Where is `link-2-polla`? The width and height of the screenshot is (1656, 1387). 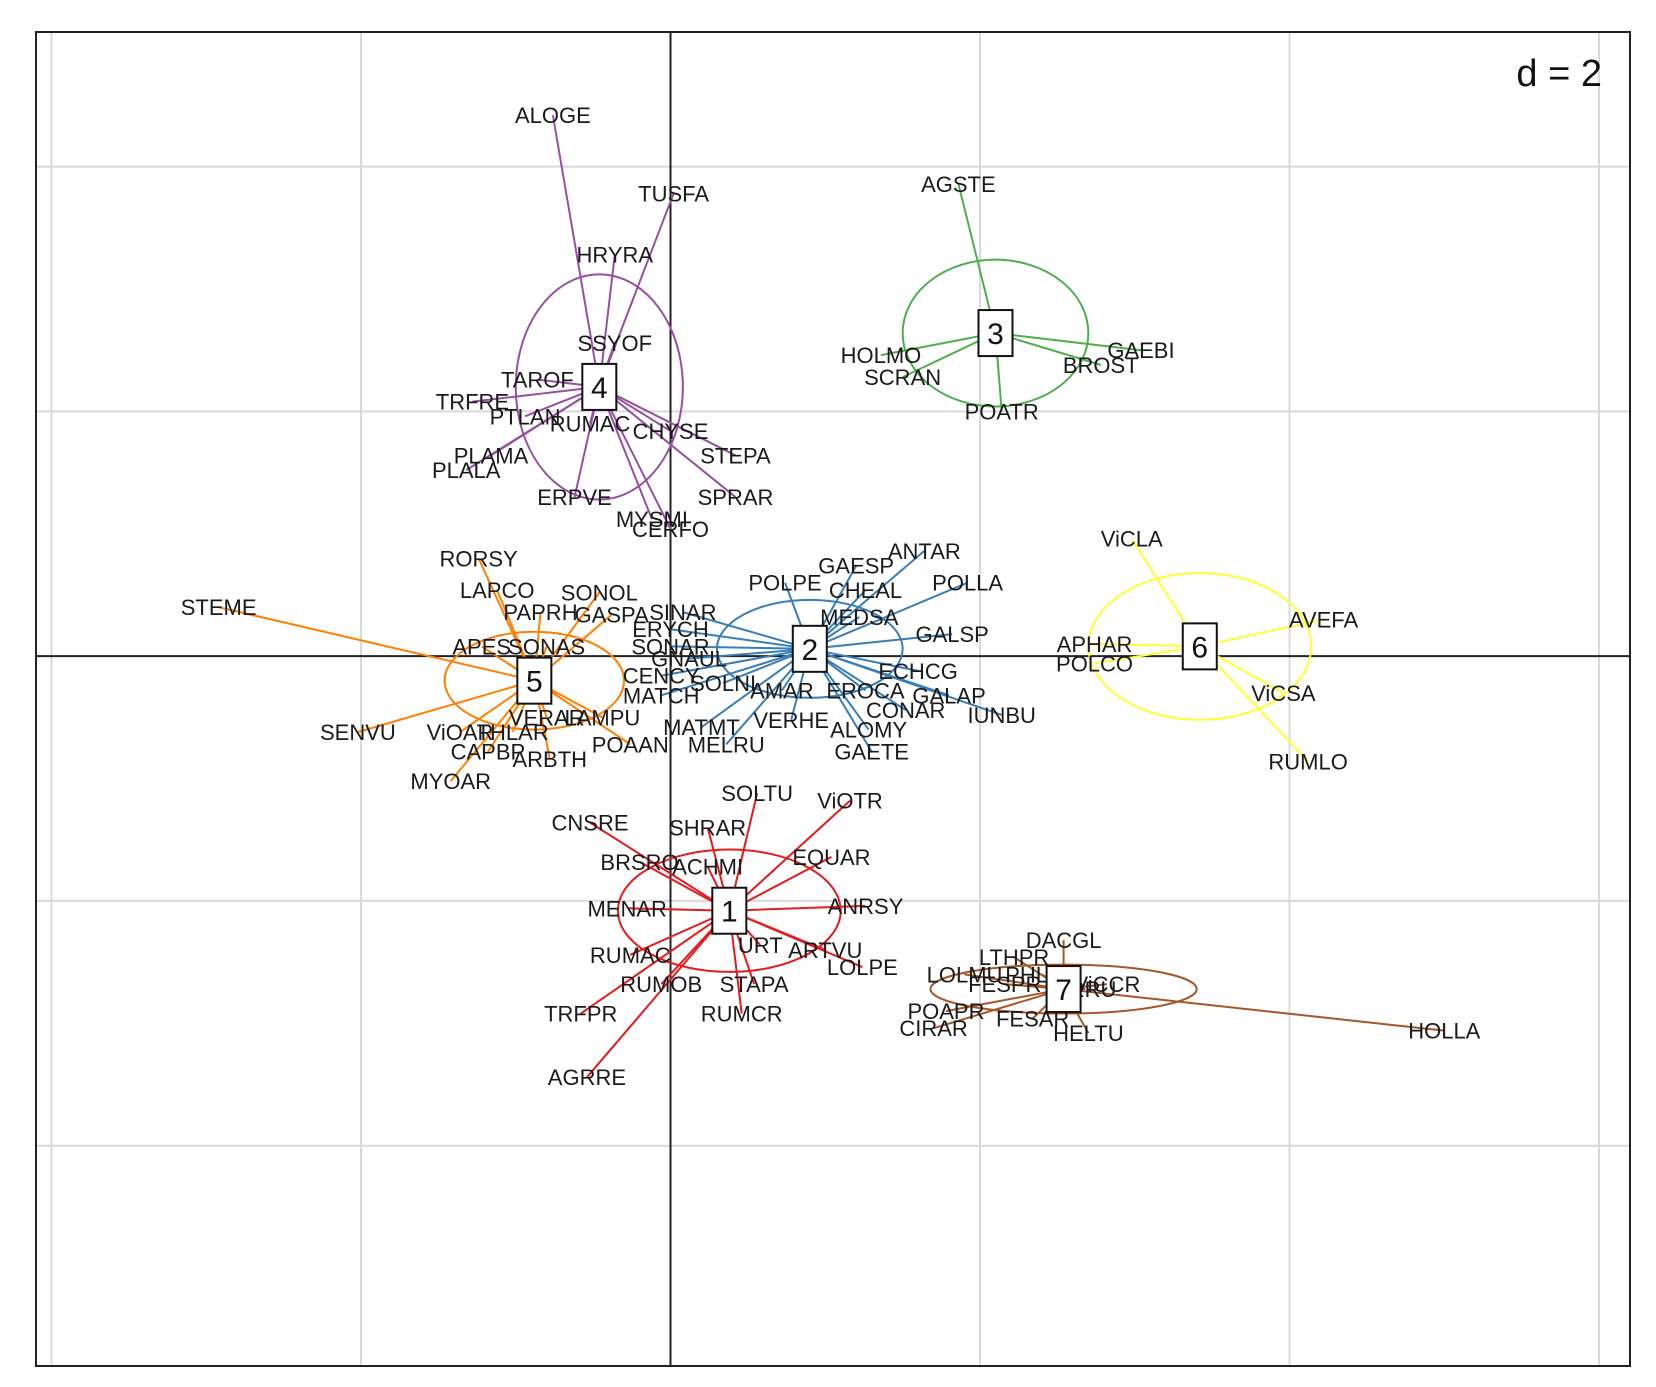
link-2-polla is located at coordinates (889, 615).